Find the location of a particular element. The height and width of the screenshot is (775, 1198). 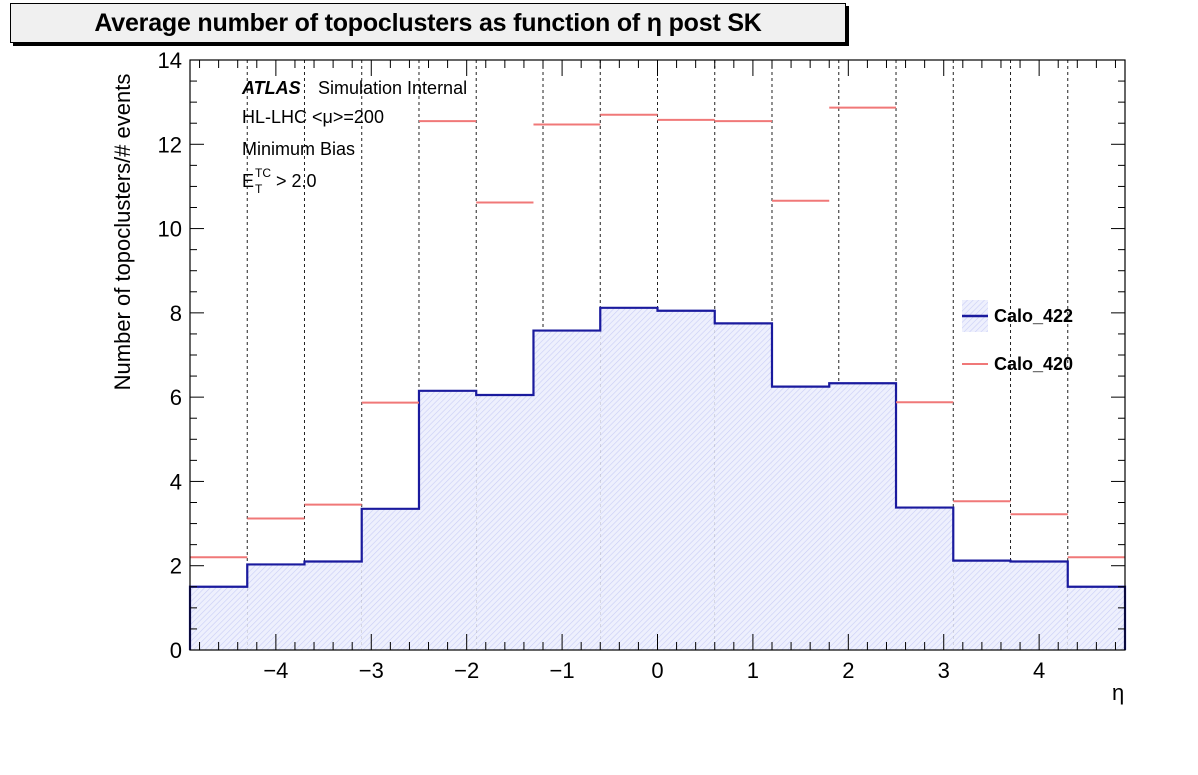

legend-label-calo-422: Calo_422 is located at coordinates (1033, 316).